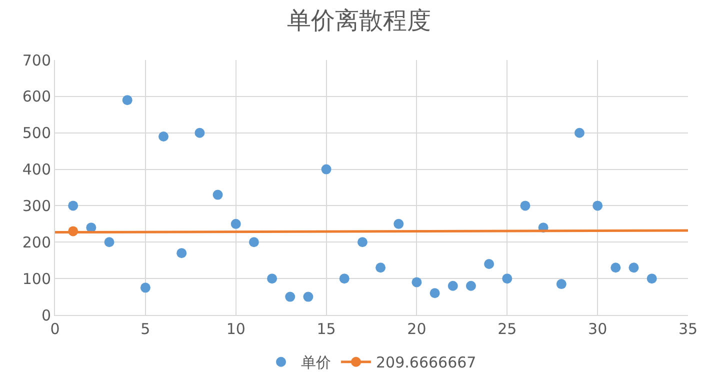 The height and width of the screenshot is (391, 718). I want to click on chart-title: 单价离散程度, so click(359, 20).